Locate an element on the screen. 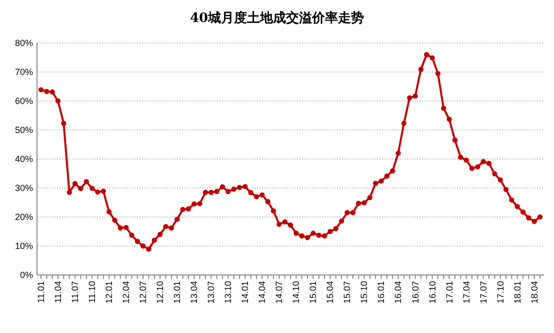 The width and height of the screenshot is (554, 333). x-tick-label: 11.10 is located at coordinates (92, 292).